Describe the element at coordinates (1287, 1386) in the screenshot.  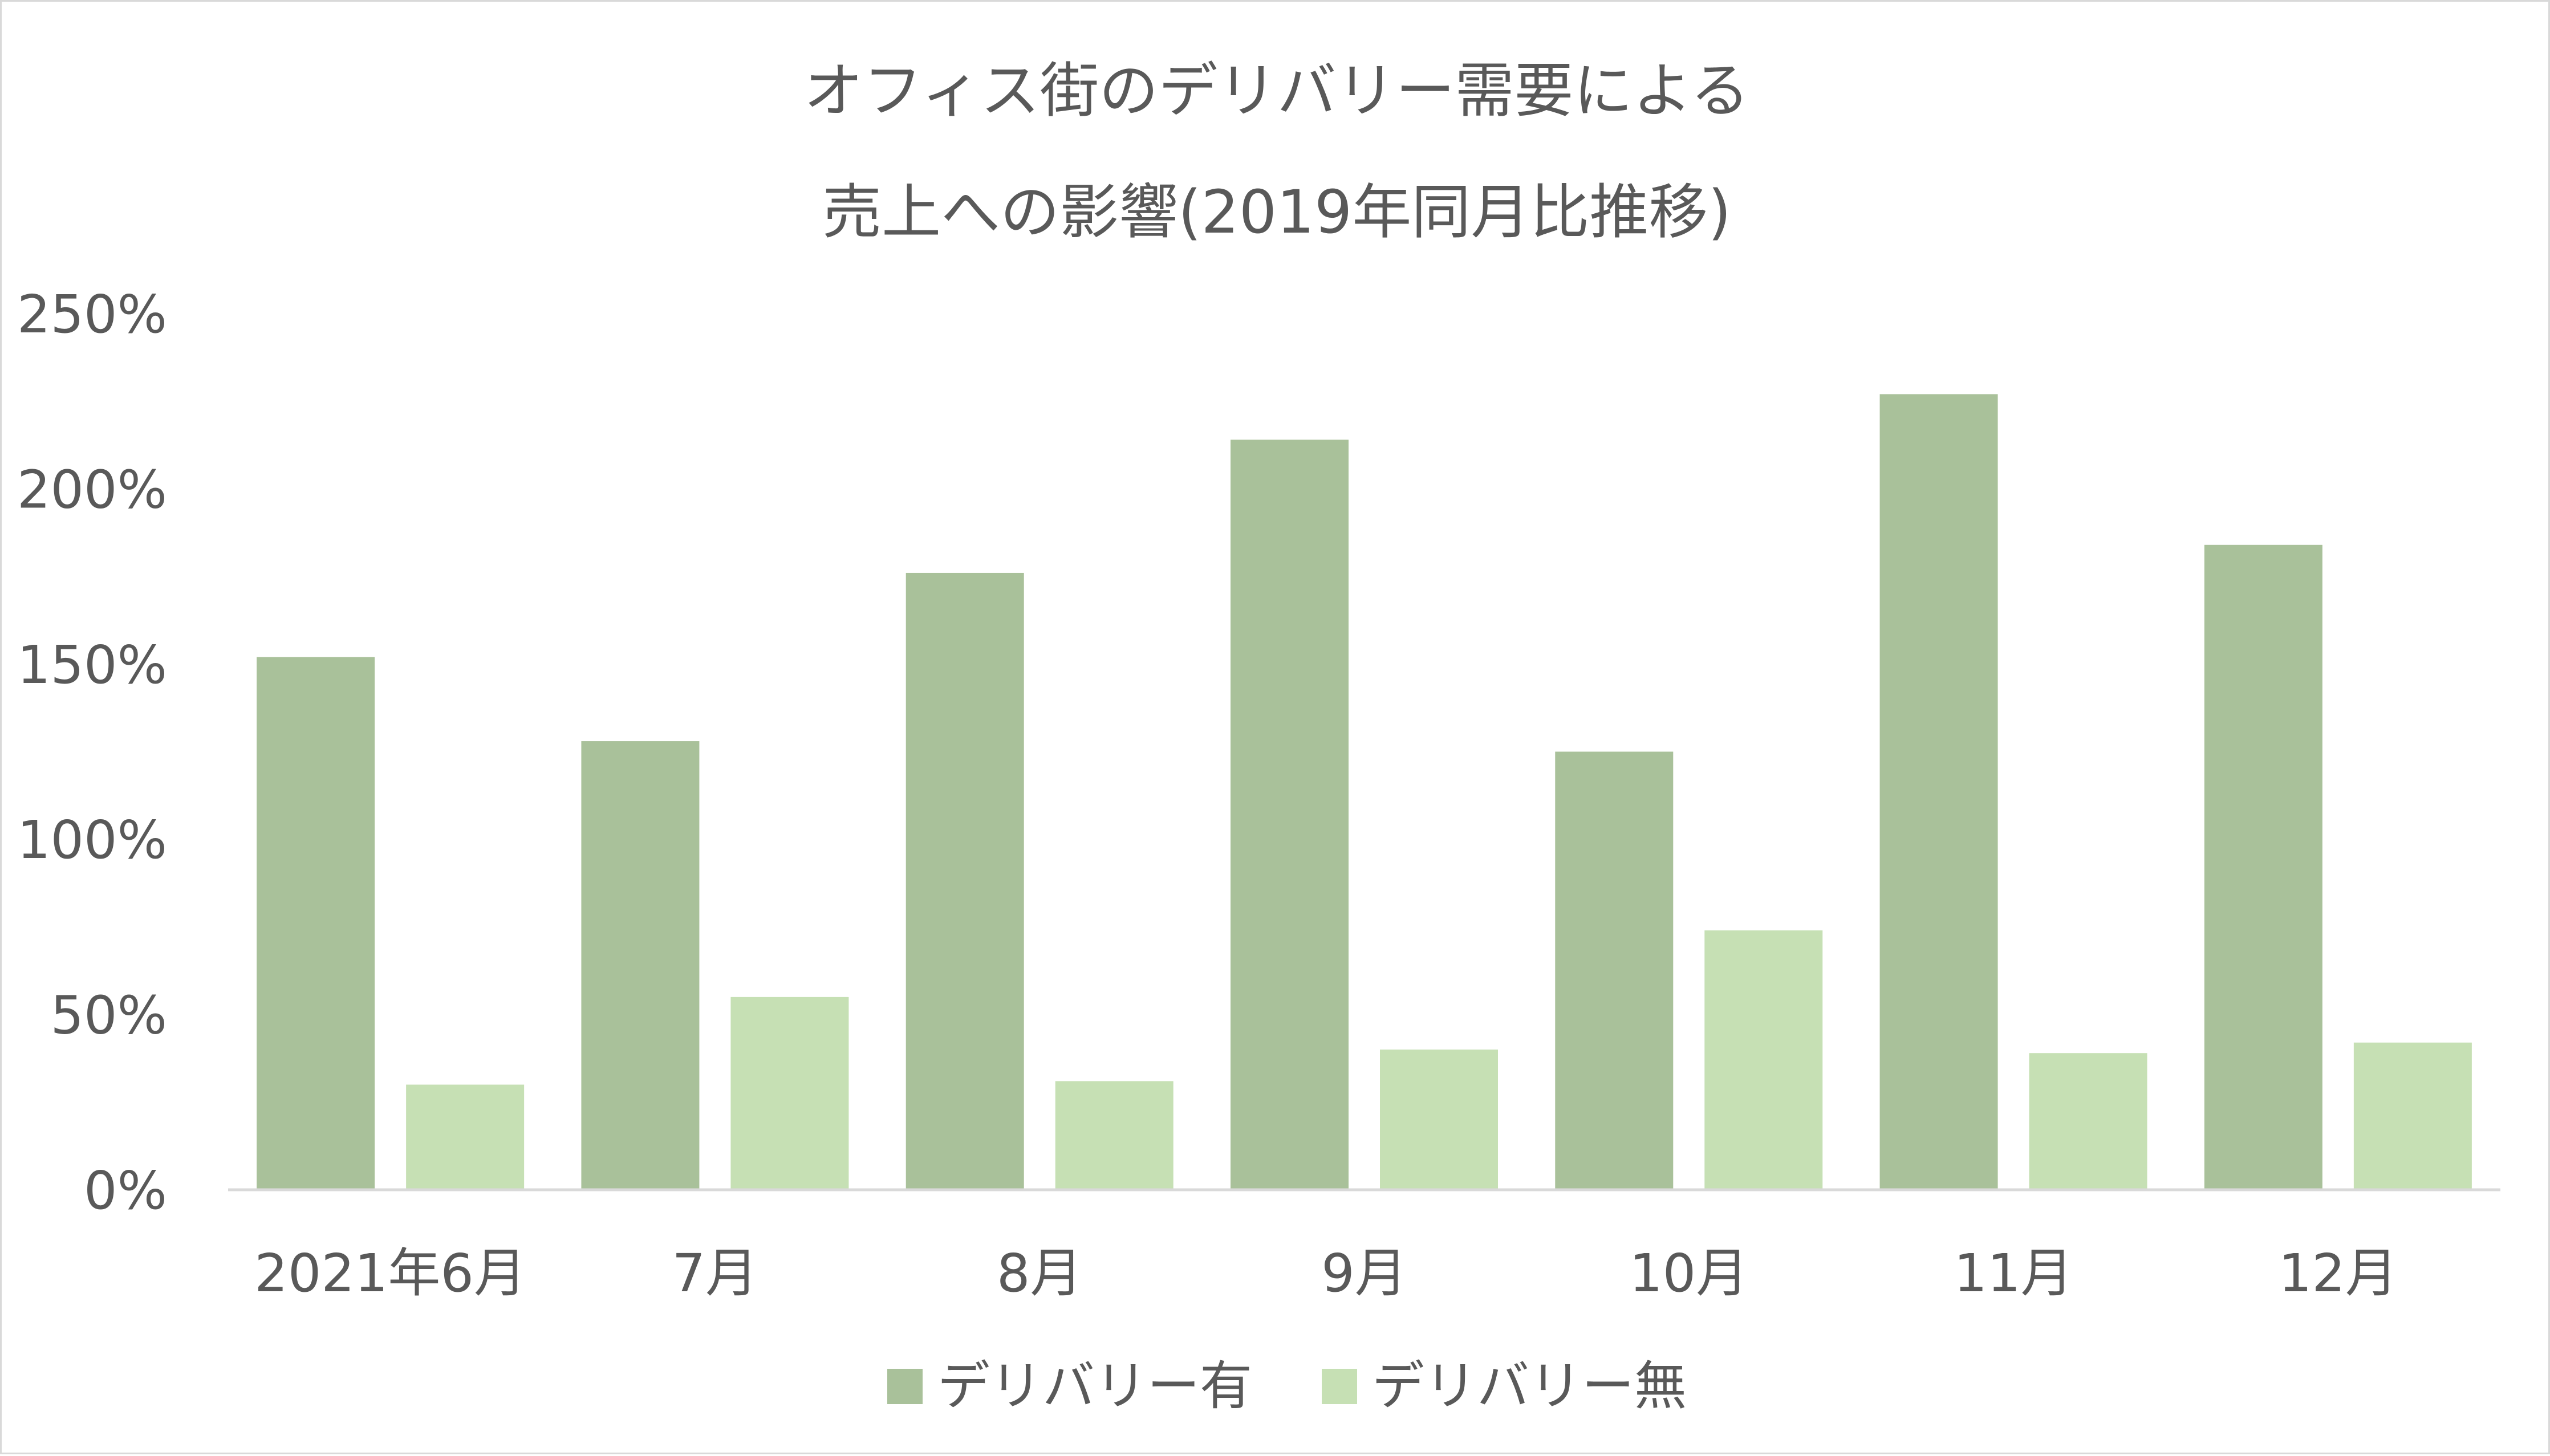
I see `legend: デリバリー有 デリバリー無` at that location.